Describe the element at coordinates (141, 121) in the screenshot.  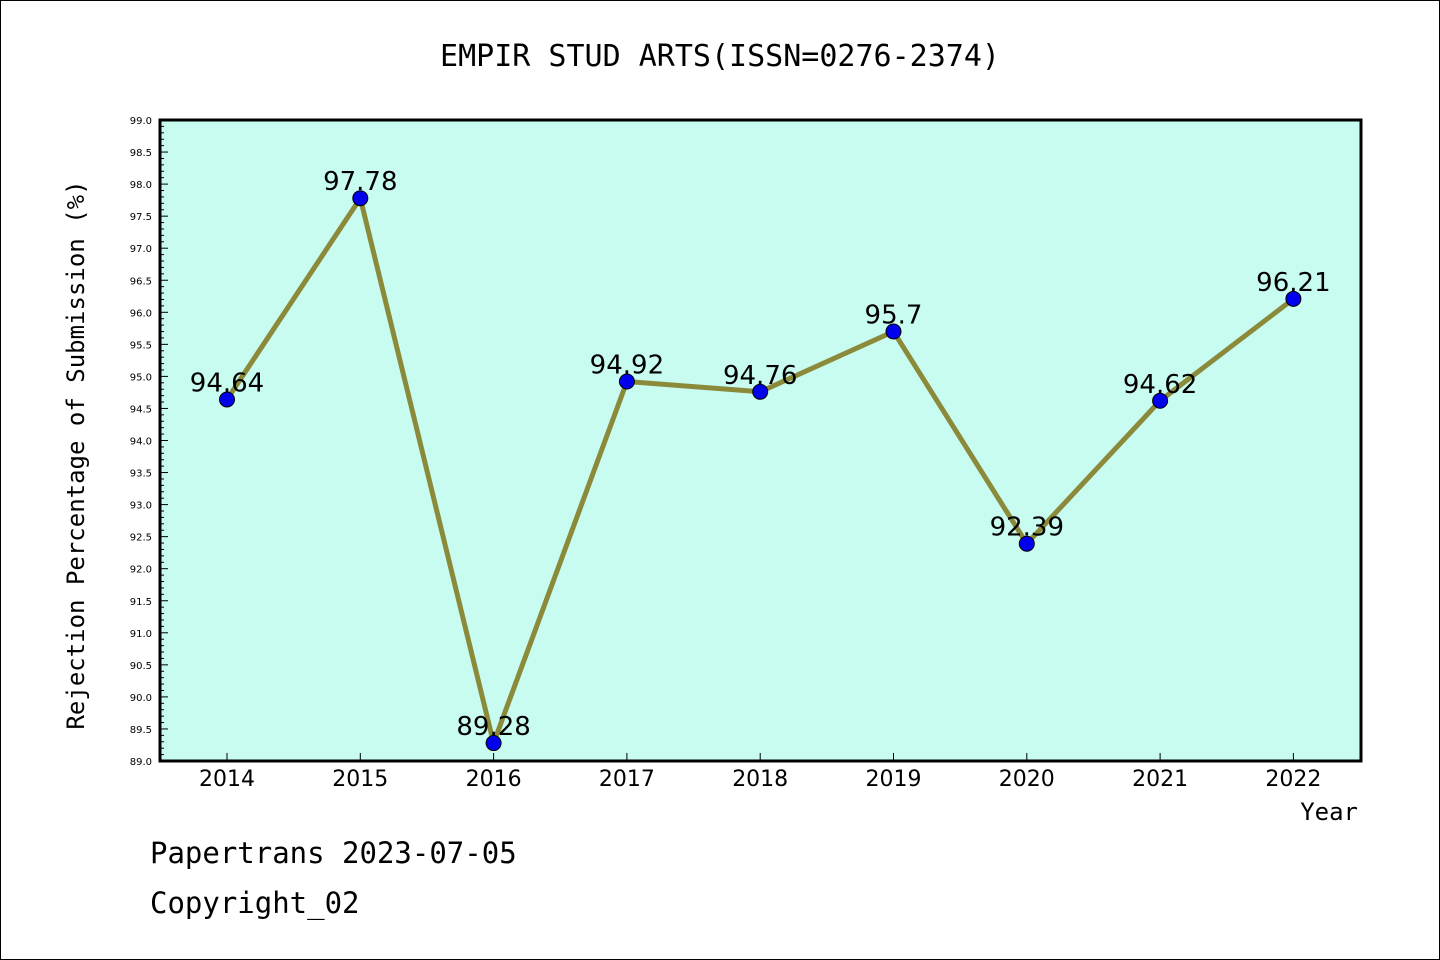
I see `y-tick-label: 99.0` at that location.